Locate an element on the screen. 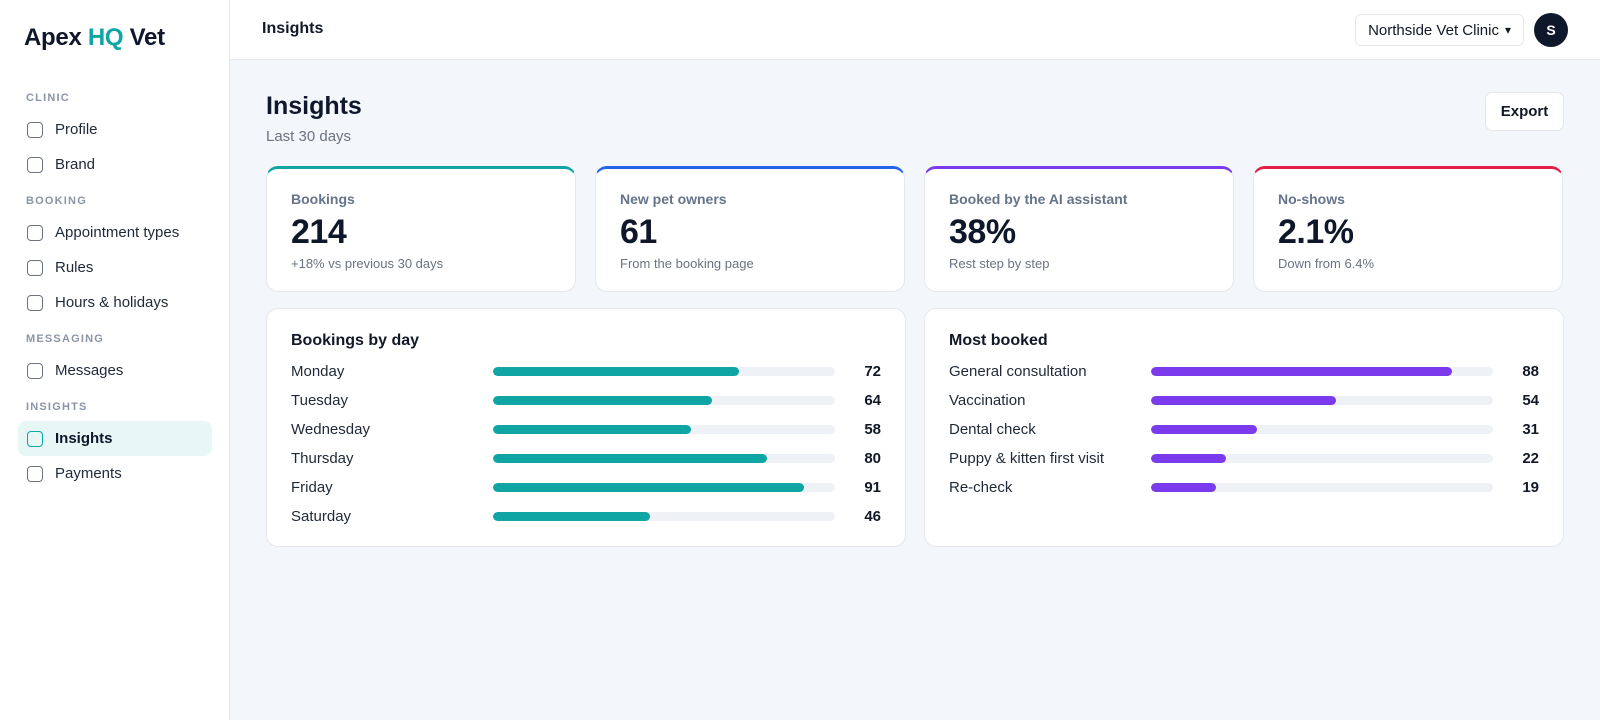 This screenshot has width=1600, height=720. nav-section-clinic: CLINIC is located at coordinates (48, 98).